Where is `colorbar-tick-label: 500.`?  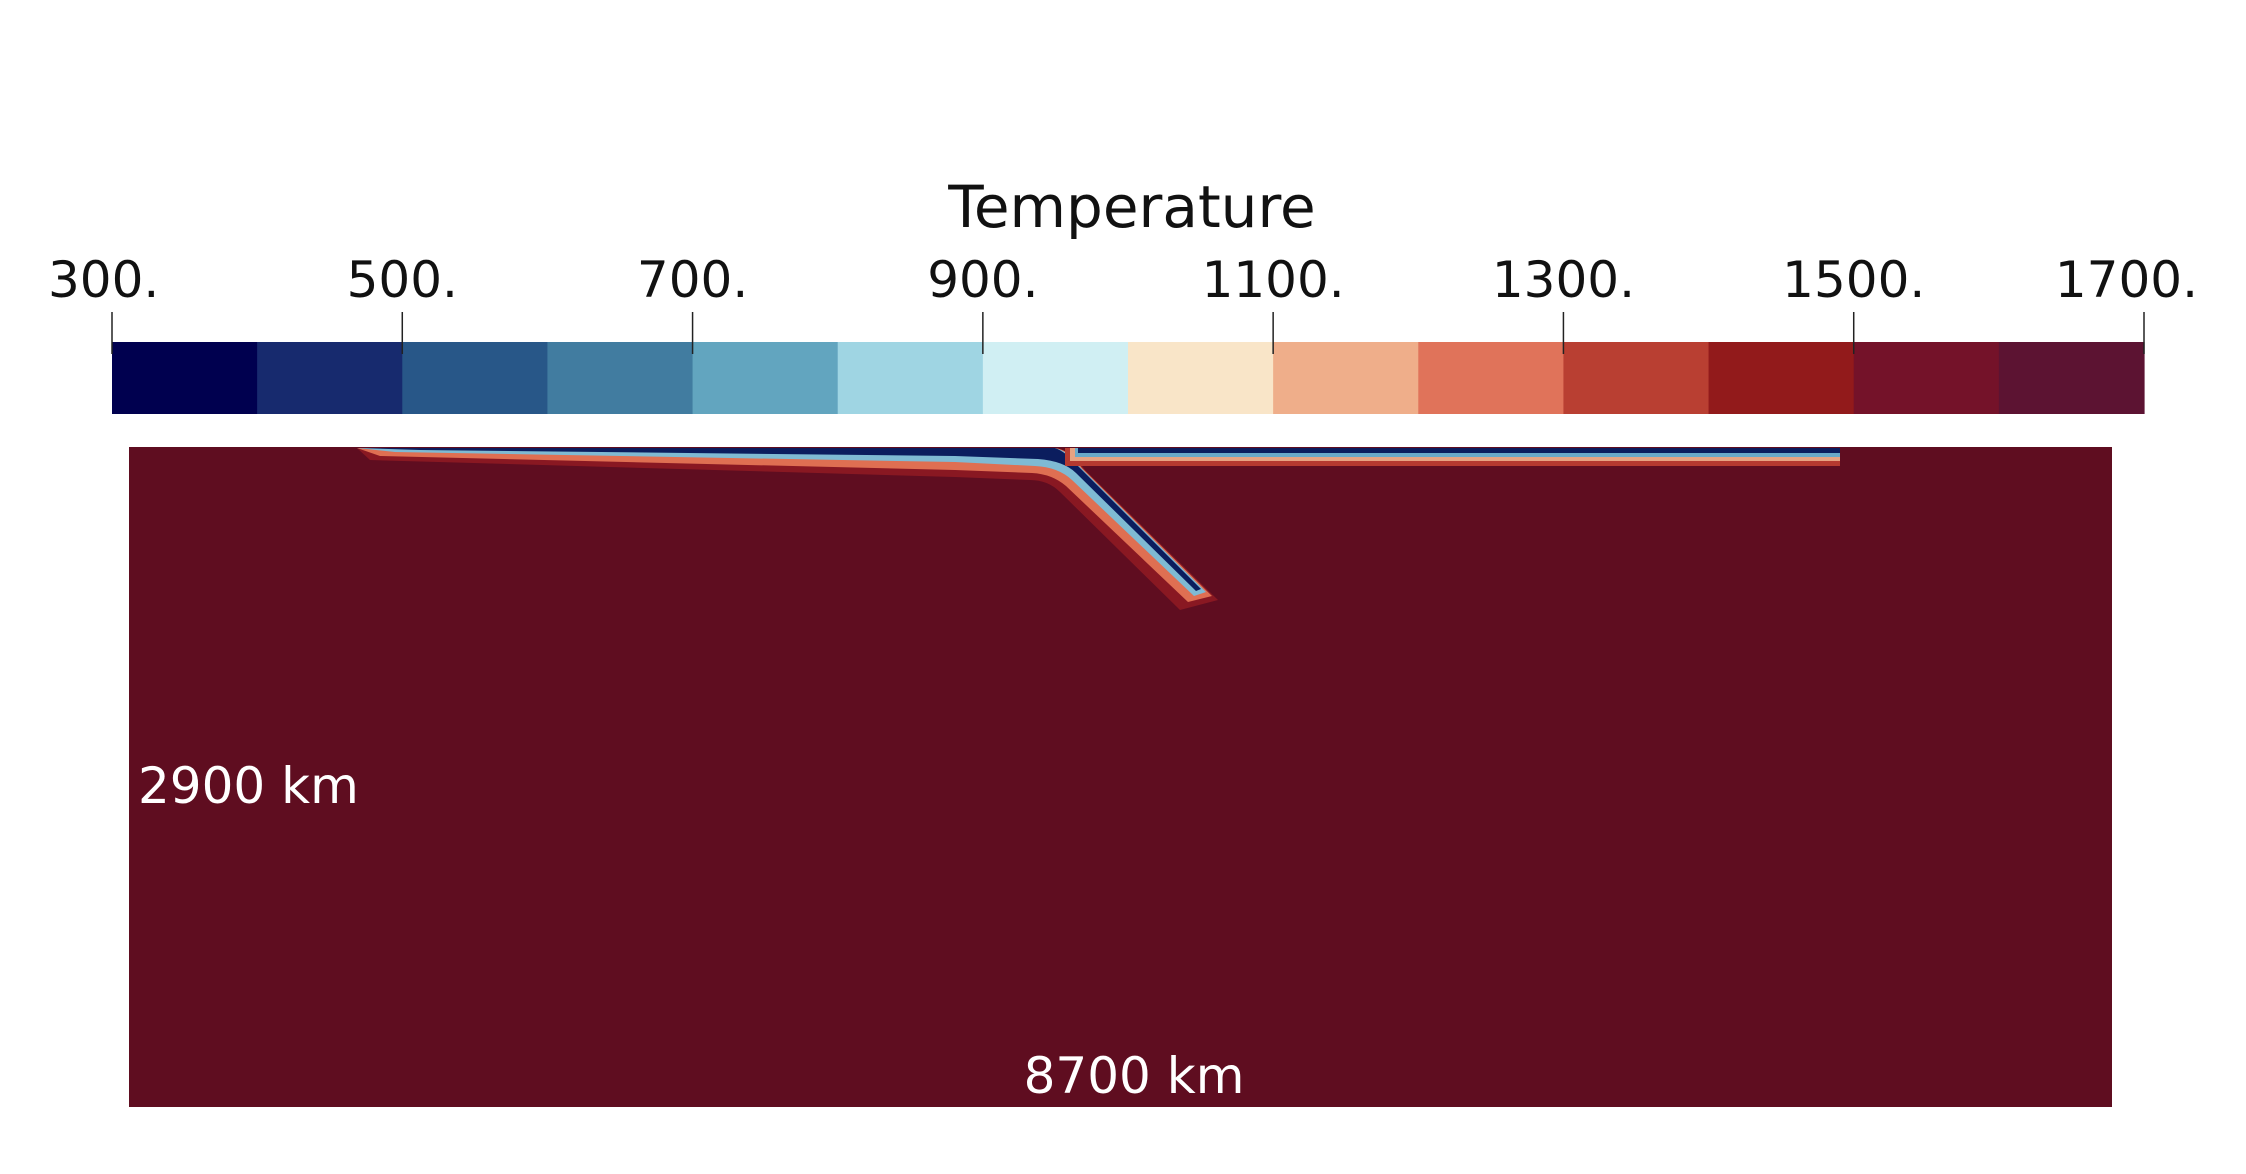
colorbar-tick-label: 500. is located at coordinates (402, 280).